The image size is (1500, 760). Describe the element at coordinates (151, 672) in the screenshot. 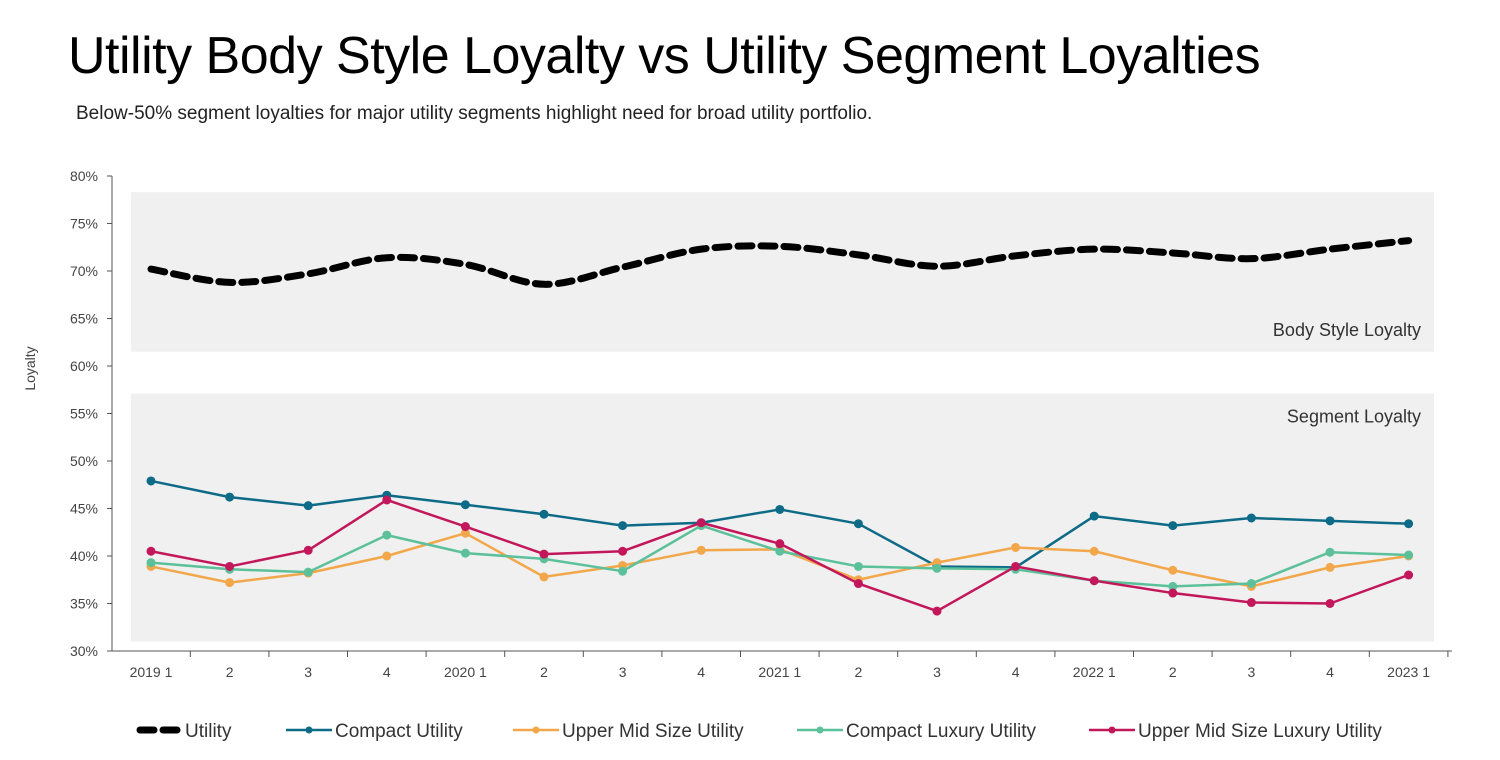

I see `x-tick-label: 2019 1` at that location.